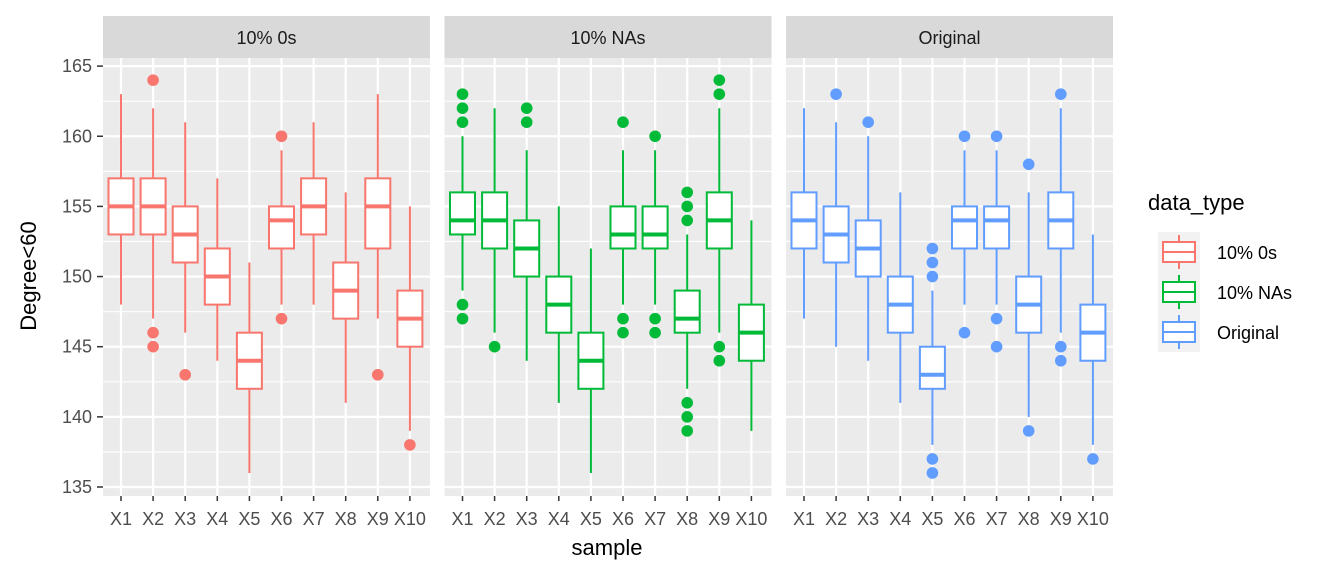 Image resolution: width=1344 pixels, height=576 pixels. What do you see at coordinates (719, 220) in the screenshot?
I see `box-X9` at bounding box center [719, 220].